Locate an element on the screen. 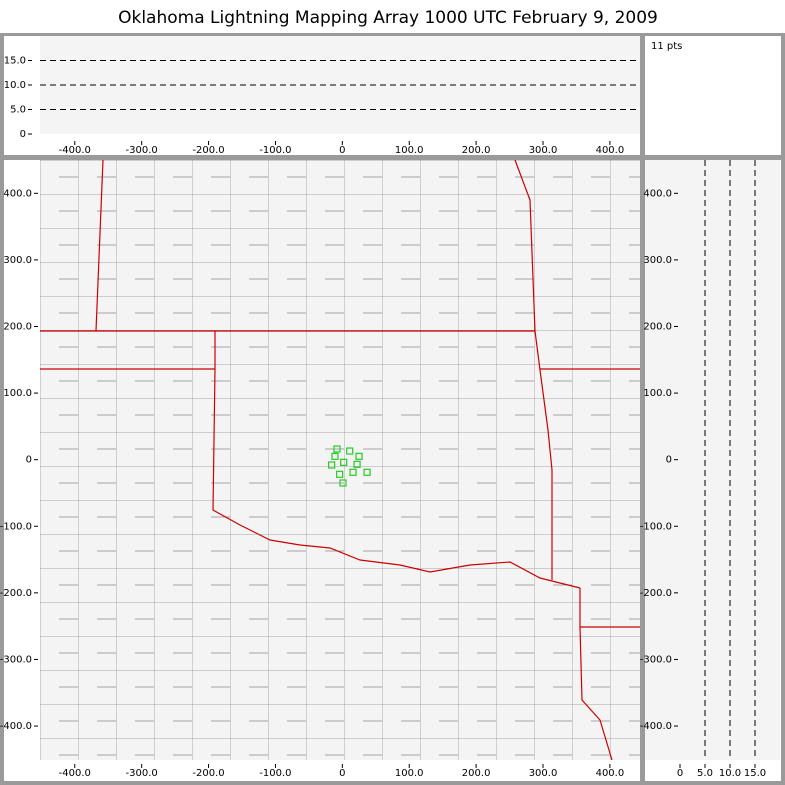 Image resolution: width=785 pixels, height=785 pixels. info-panel is located at coordinates (713, 95).